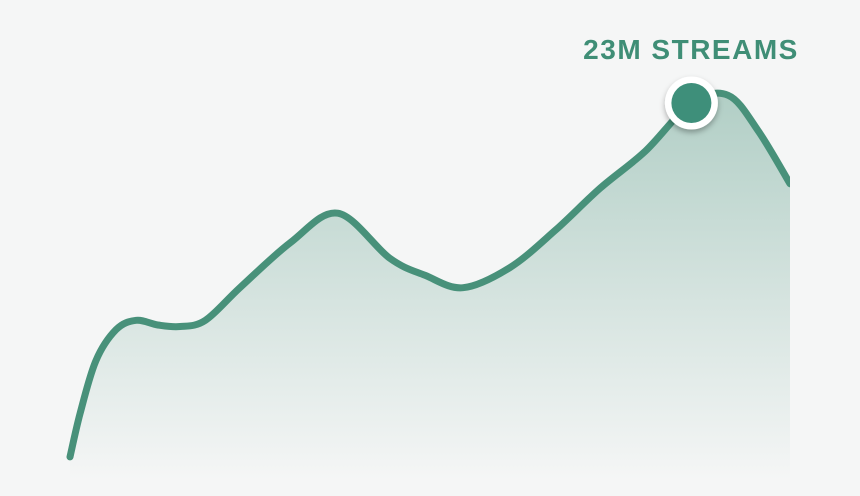  I want to click on peak-marker, so click(691, 103).